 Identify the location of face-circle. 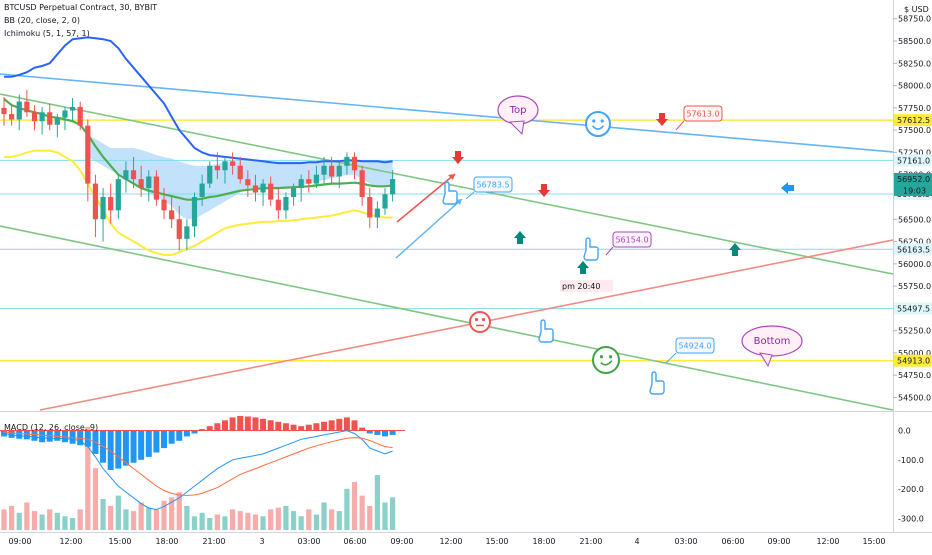
(606, 360).